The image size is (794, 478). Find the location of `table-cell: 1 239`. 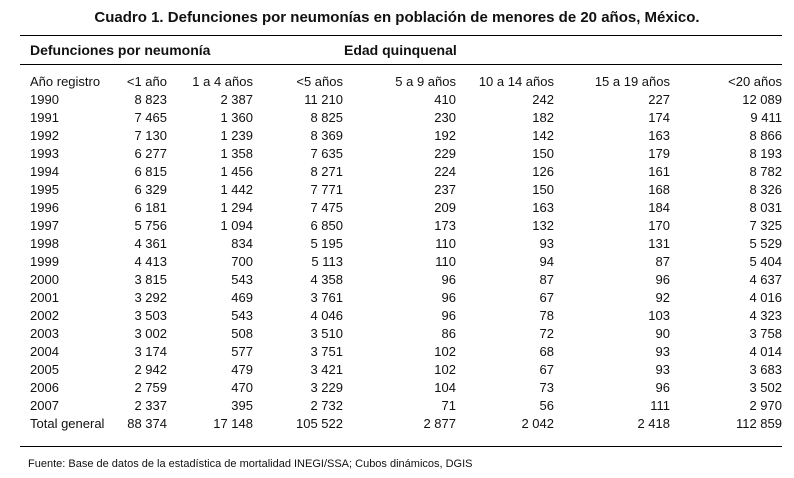

table-cell: 1 239 is located at coordinates (236, 135).